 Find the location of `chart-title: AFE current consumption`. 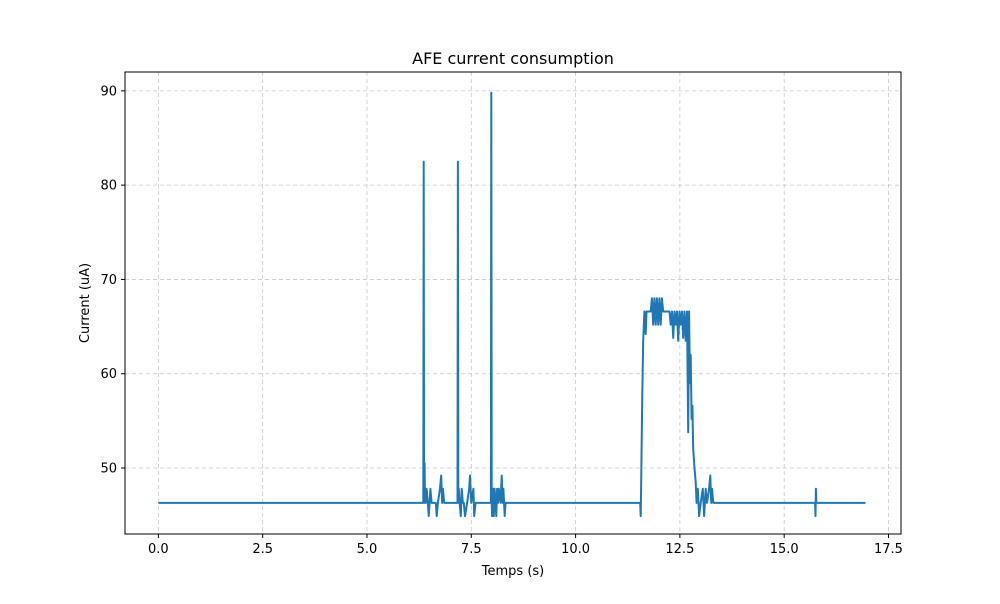

chart-title: AFE current consumption is located at coordinates (513, 58).